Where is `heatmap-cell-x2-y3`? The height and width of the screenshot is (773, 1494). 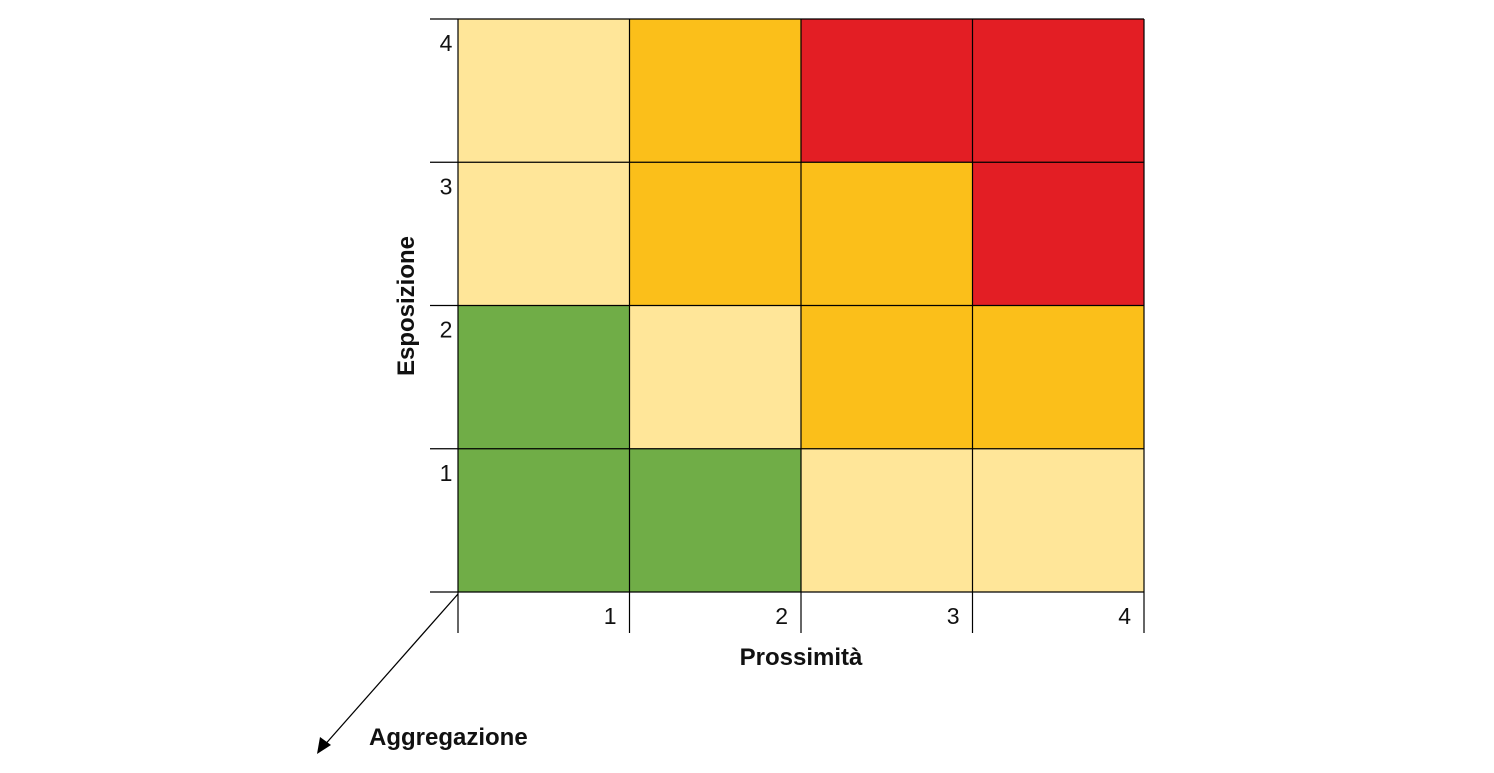 heatmap-cell-x2-y3 is located at coordinates (715, 234).